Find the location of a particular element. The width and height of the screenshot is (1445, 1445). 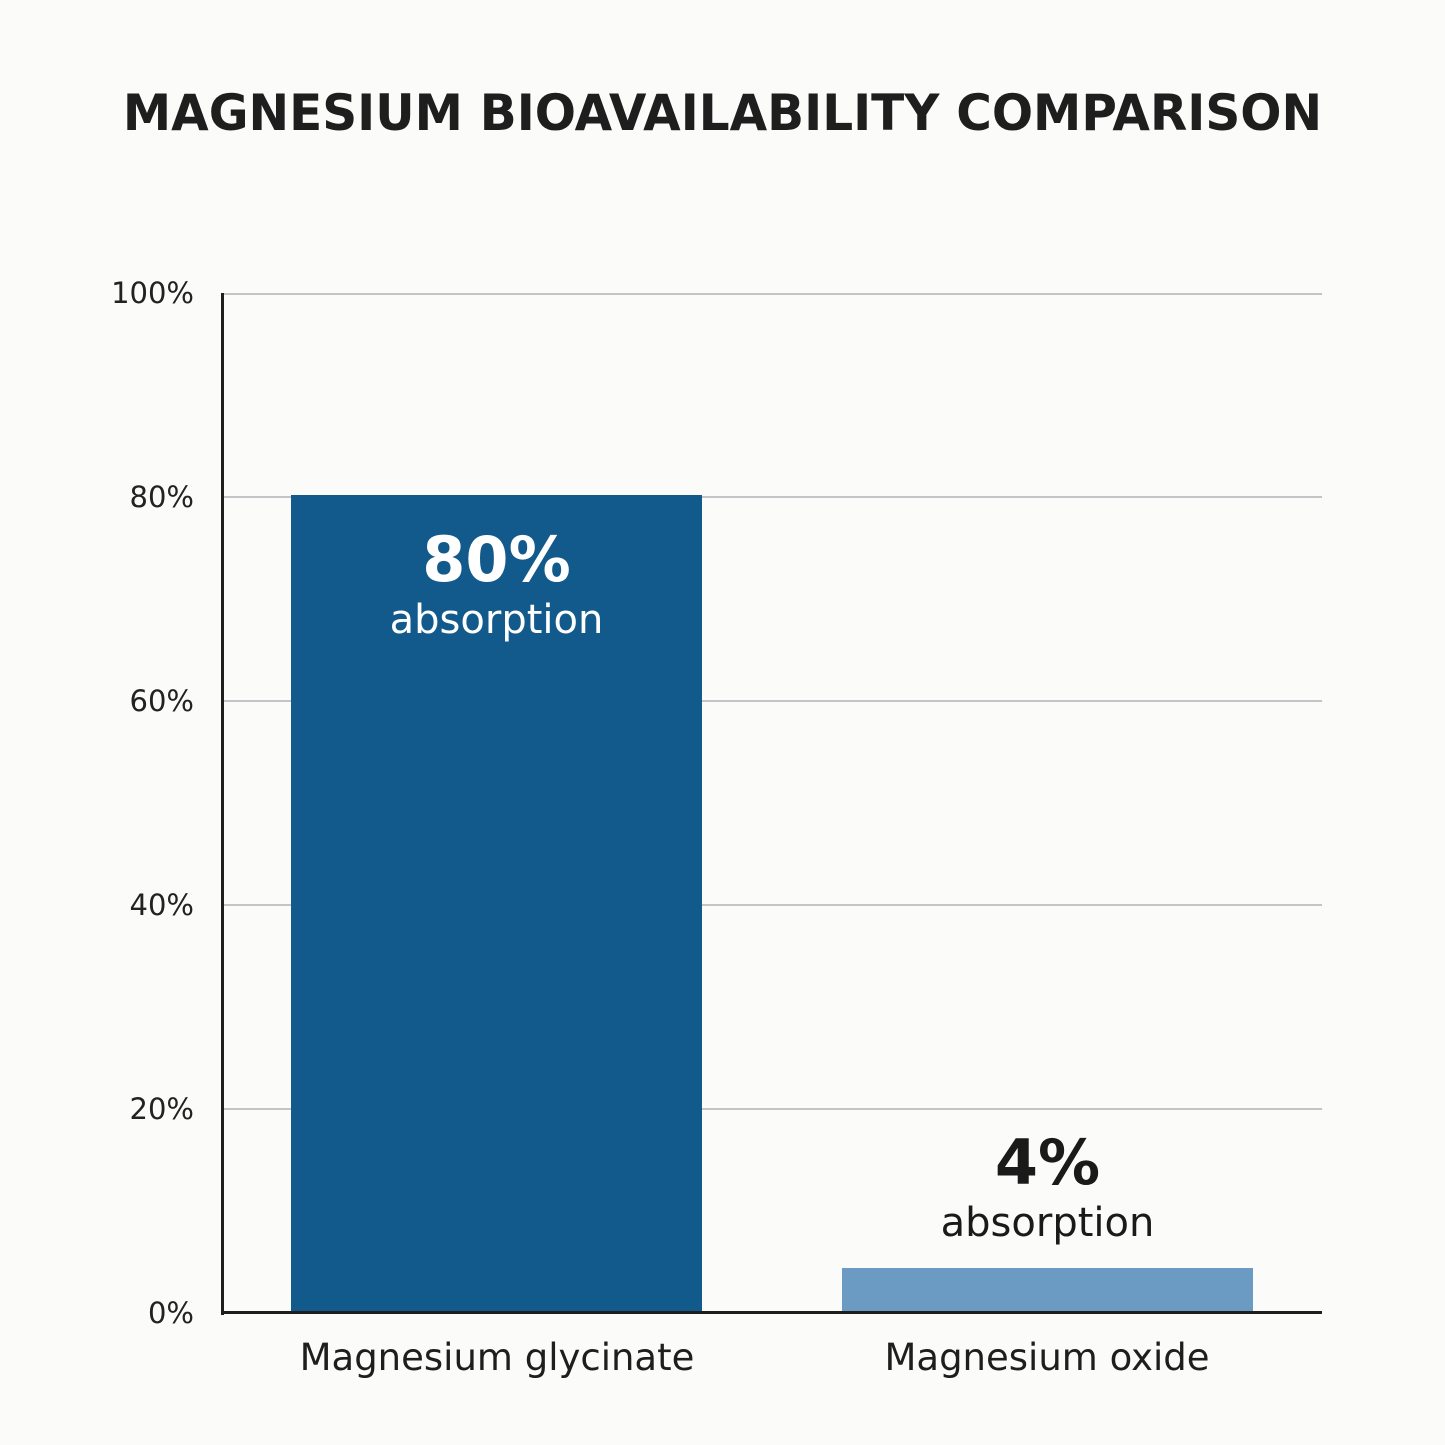

data-label-glycinate: 80% absorption is located at coordinates (496, 585).